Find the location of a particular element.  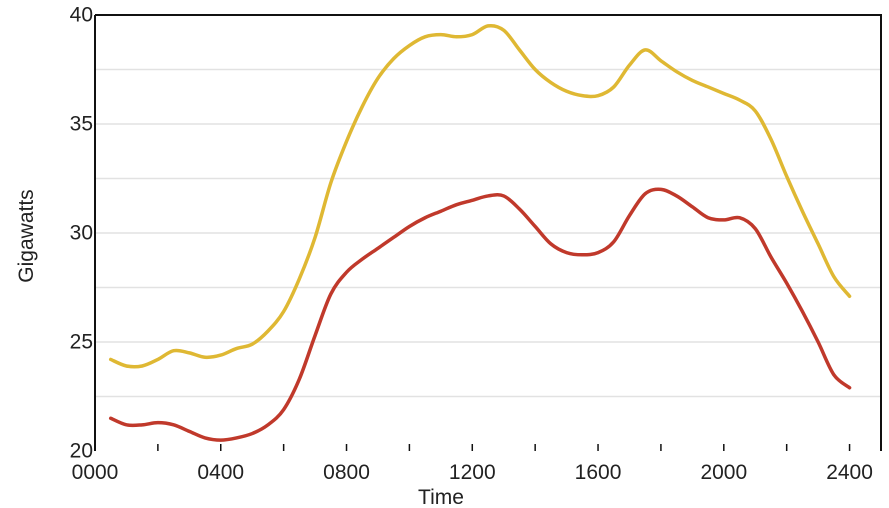

y-axis-ticks: 20 25 30 35 40 is located at coordinates (81, 233).